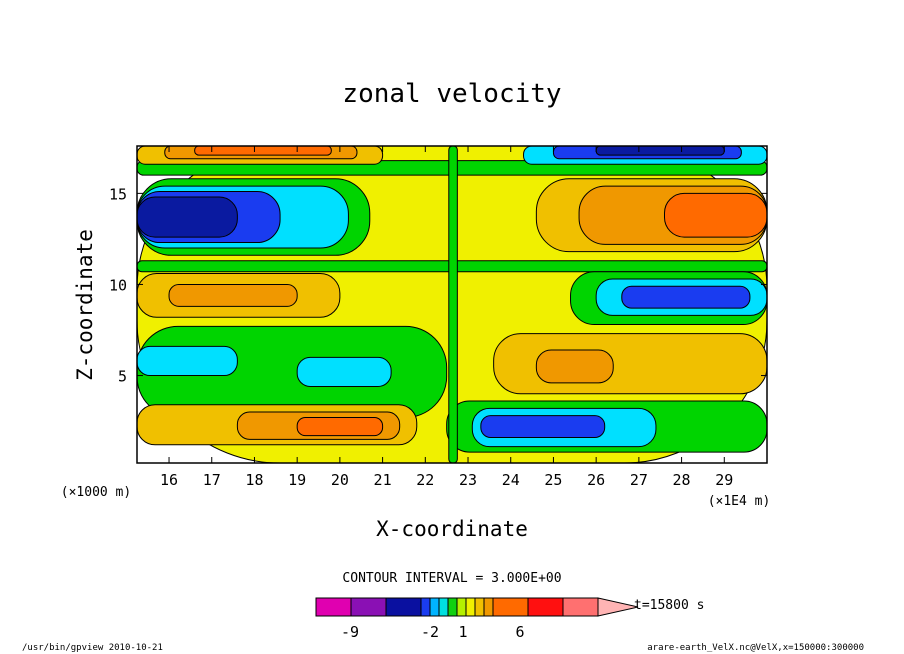  What do you see at coordinates (452, 529) in the screenshot?
I see `x-axis-title: X-coordinate` at bounding box center [452, 529].